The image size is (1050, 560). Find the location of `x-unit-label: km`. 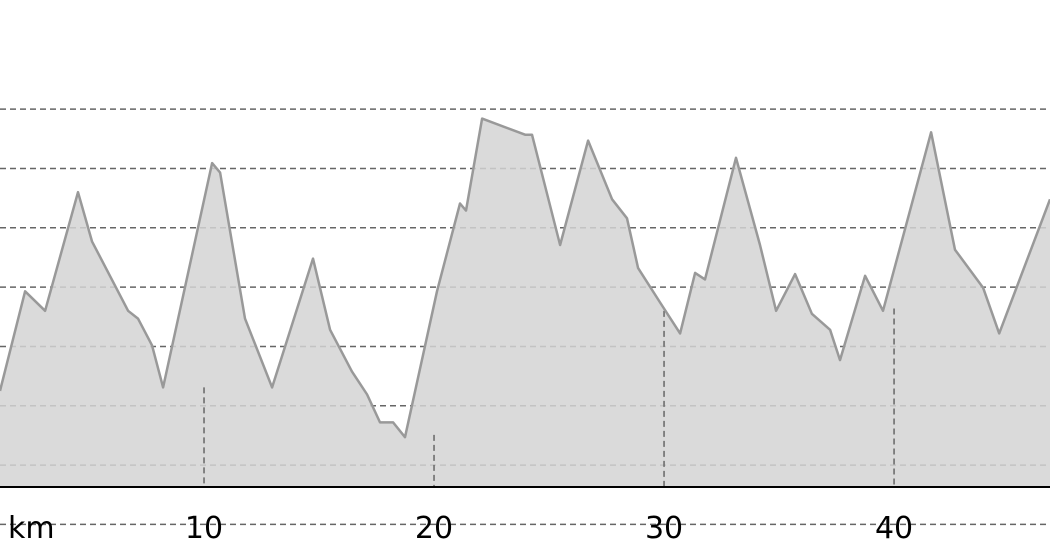

x-unit-label: km is located at coordinates (31, 528).